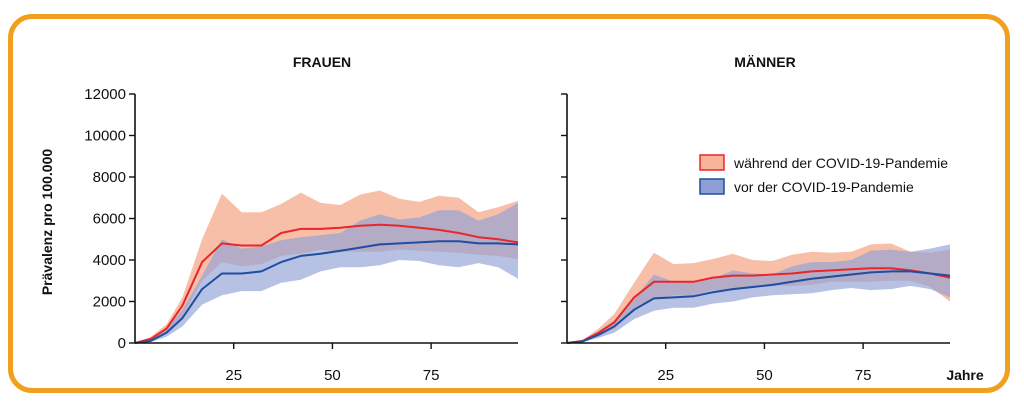 The height and width of the screenshot is (405, 1024). What do you see at coordinates (109, 302) in the screenshot?
I see `y-tick-label: 2000` at bounding box center [109, 302].